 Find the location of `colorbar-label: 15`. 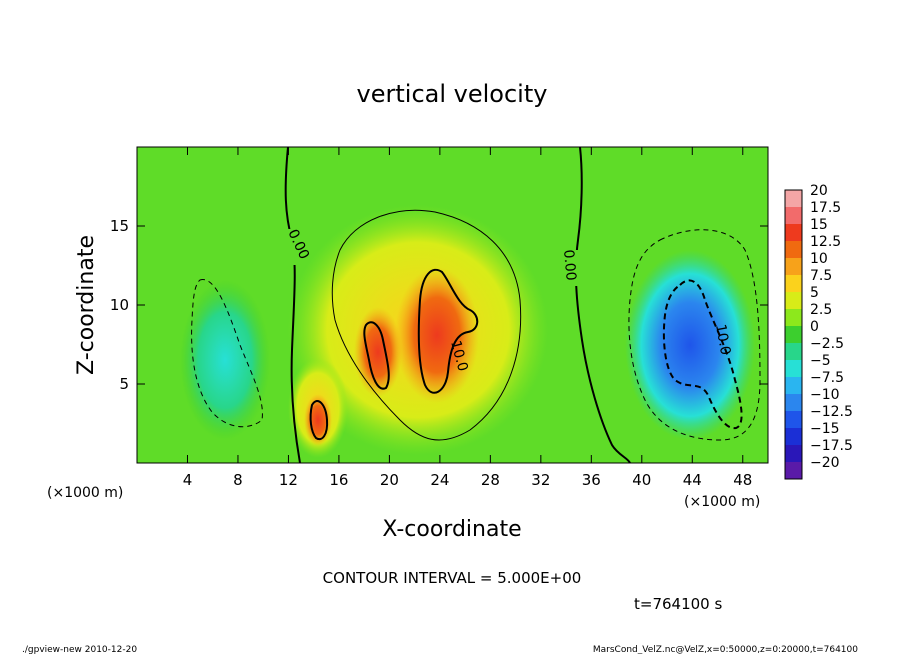

colorbar-label: 15 is located at coordinates (819, 225).